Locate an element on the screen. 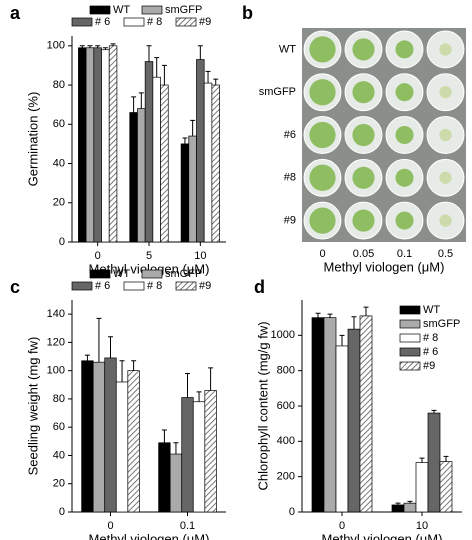  row-label: #6 is located at coordinates (290, 135).